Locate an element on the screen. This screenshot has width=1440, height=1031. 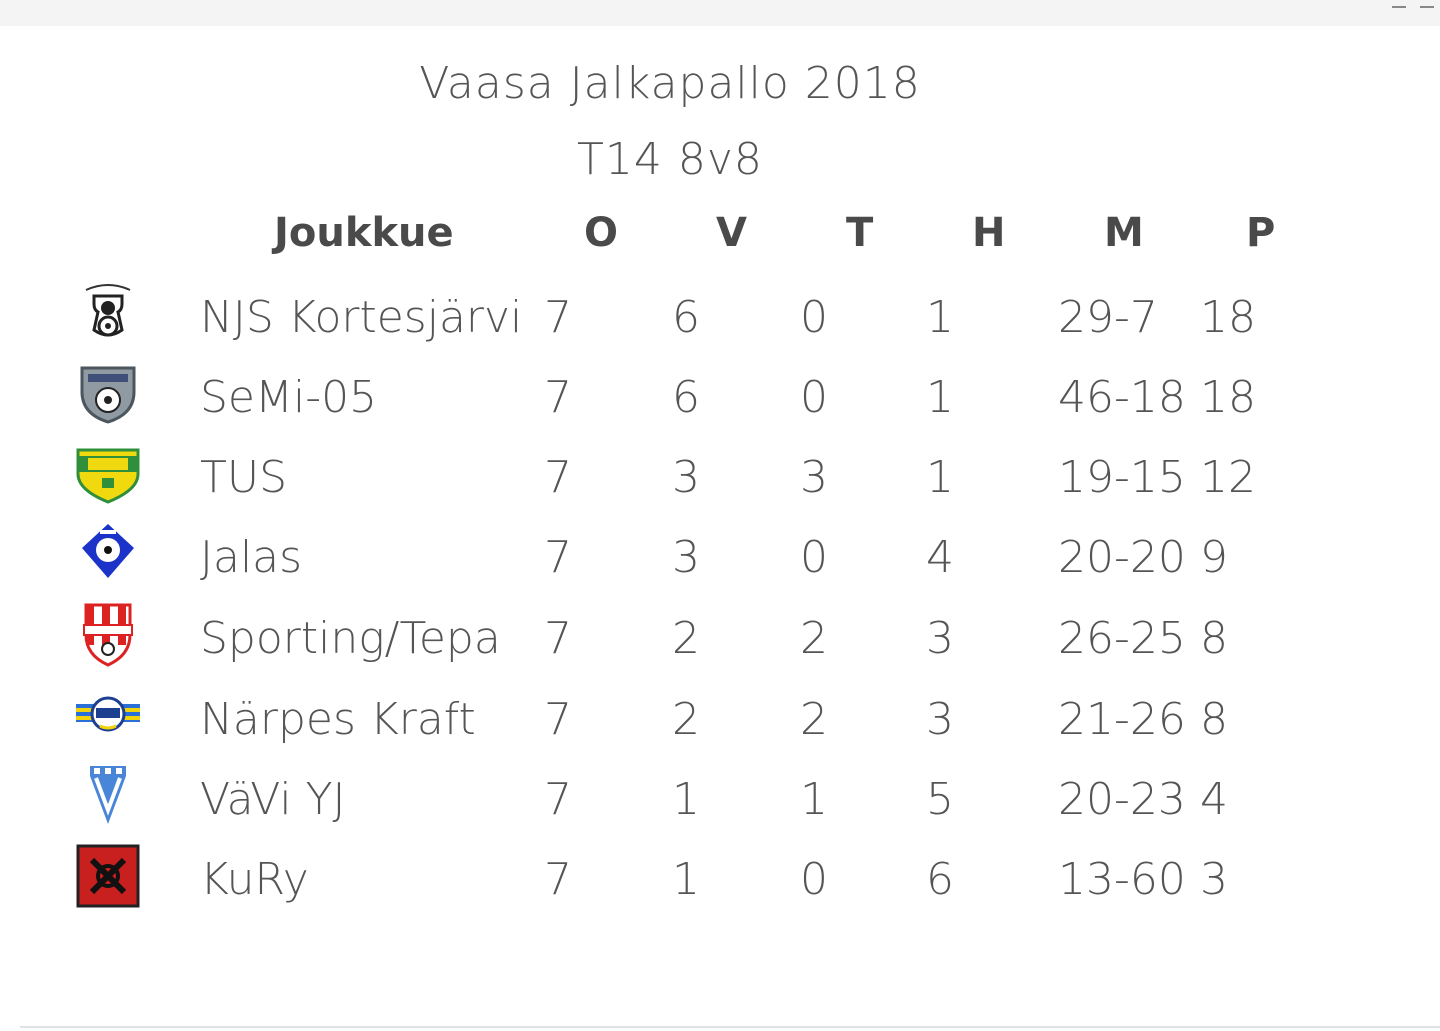
page-title: Vaasa Jalkapallo 2018 is located at coordinates (670, 83).